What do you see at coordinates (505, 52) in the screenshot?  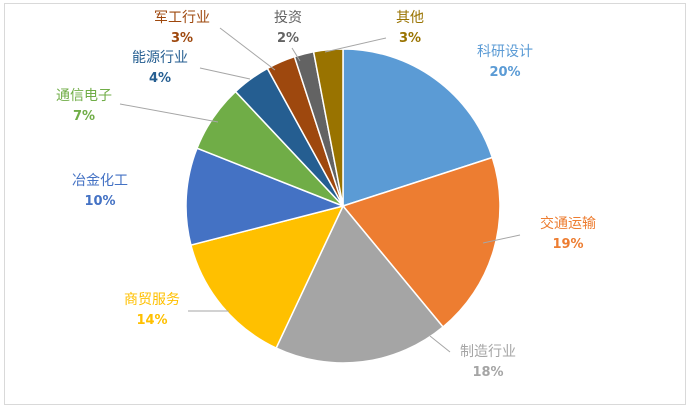 I see `slice-label: 科研设计` at bounding box center [505, 52].